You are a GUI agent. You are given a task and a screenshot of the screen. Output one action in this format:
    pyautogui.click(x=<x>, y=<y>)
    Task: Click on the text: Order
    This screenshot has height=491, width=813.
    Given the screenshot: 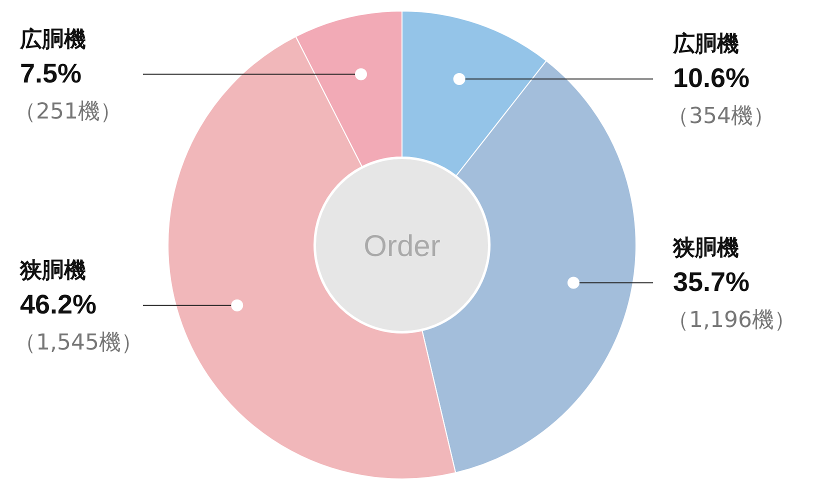 What is the action you would take?
    pyautogui.click(x=402, y=246)
    